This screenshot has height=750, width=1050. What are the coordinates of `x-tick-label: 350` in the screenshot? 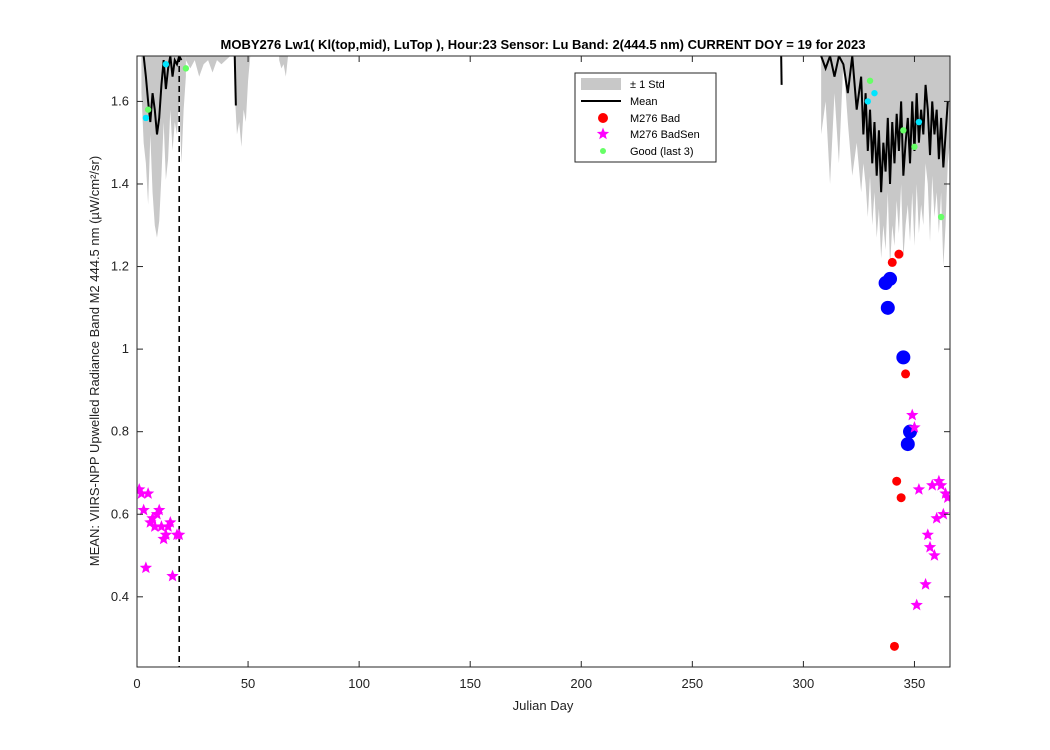 It's located at (915, 683).